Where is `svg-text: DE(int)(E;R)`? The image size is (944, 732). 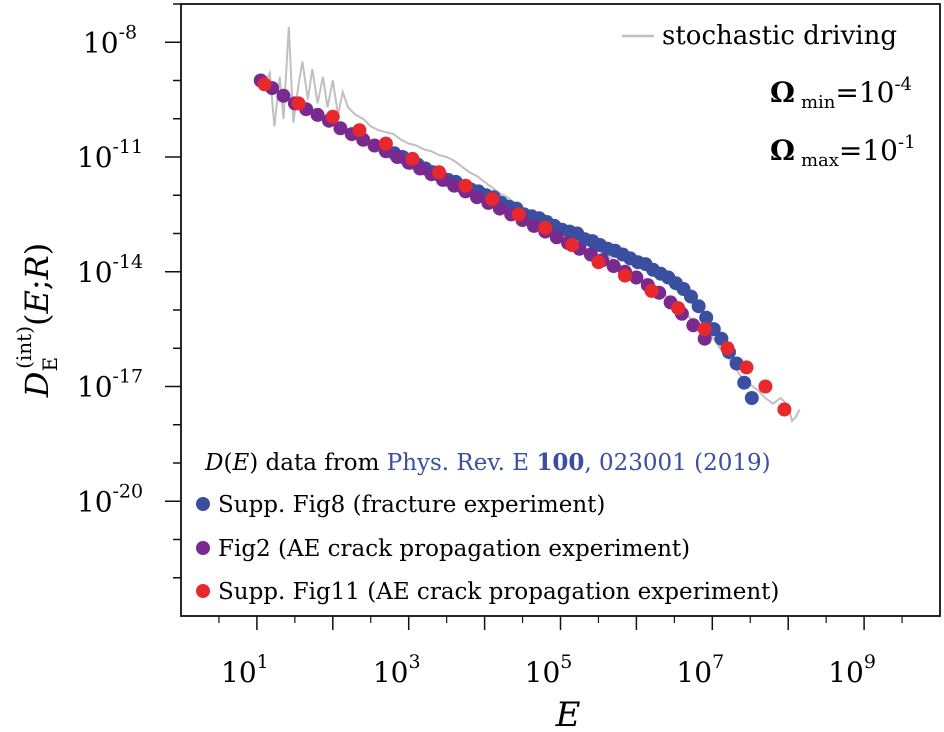
svg-text: DE(int)(E;R) is located at coordinates (37, 320).